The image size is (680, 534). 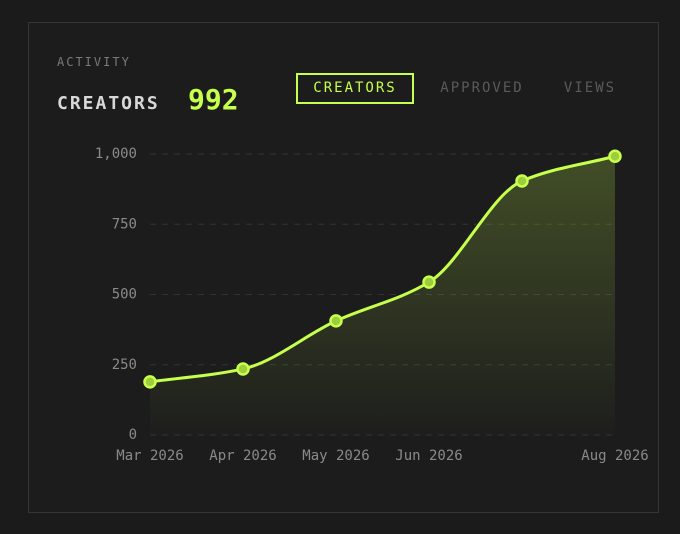 I want to click on tab: VIEWS, so click(x=590, y=88).